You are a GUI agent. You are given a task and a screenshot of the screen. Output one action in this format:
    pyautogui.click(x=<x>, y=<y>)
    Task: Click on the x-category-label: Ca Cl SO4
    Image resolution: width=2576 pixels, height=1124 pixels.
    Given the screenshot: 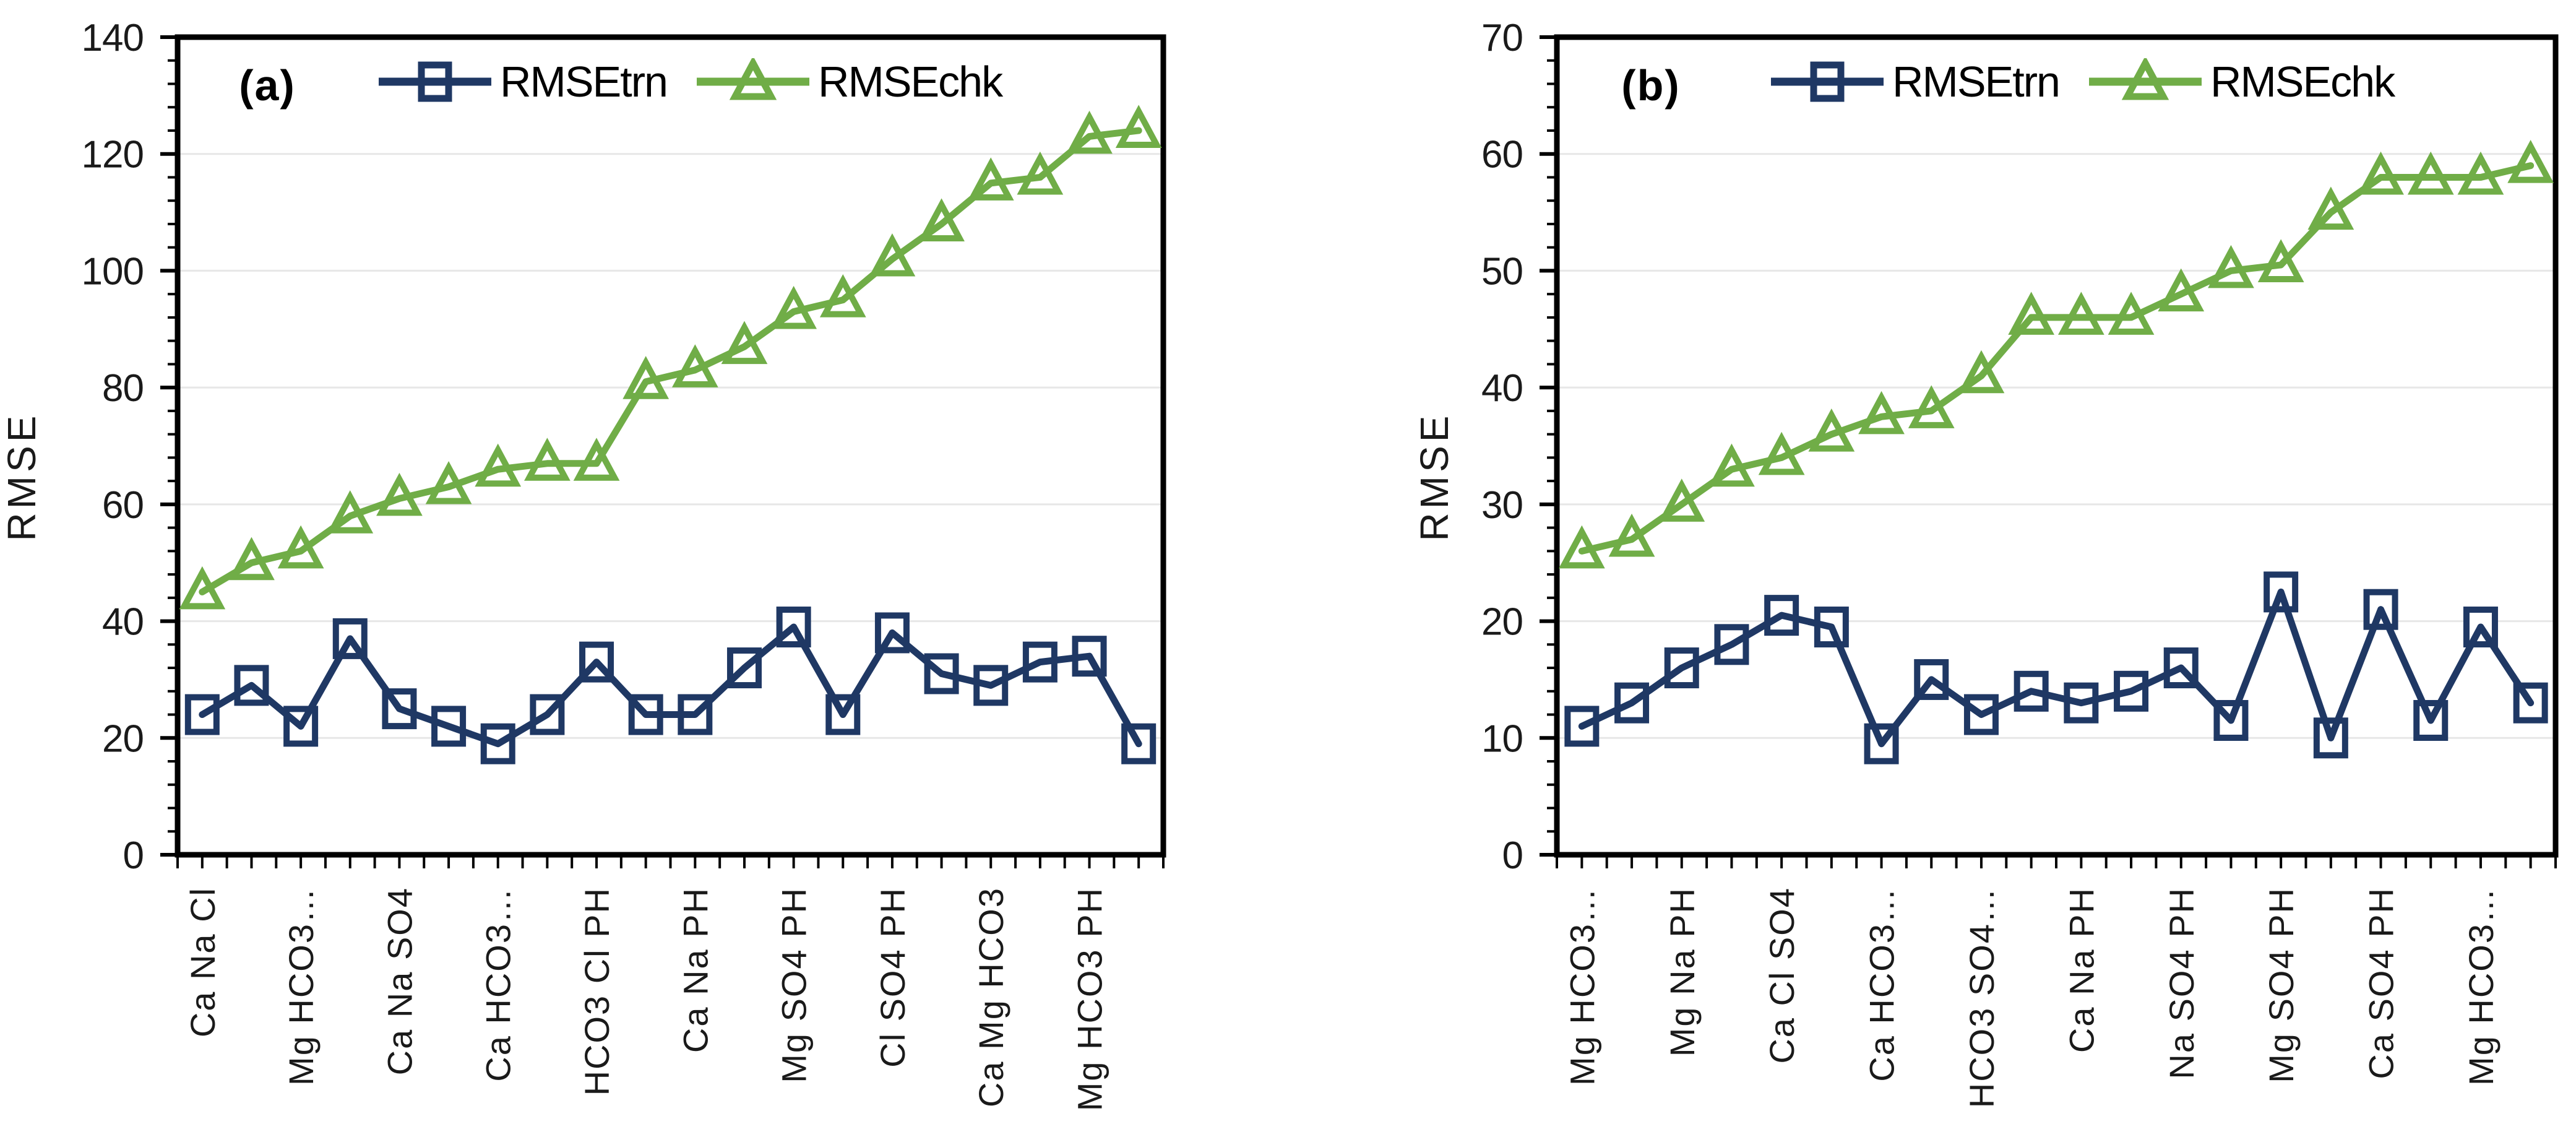 What is the action you would take?
    pyautogui.click(x=1781, y=975)
    